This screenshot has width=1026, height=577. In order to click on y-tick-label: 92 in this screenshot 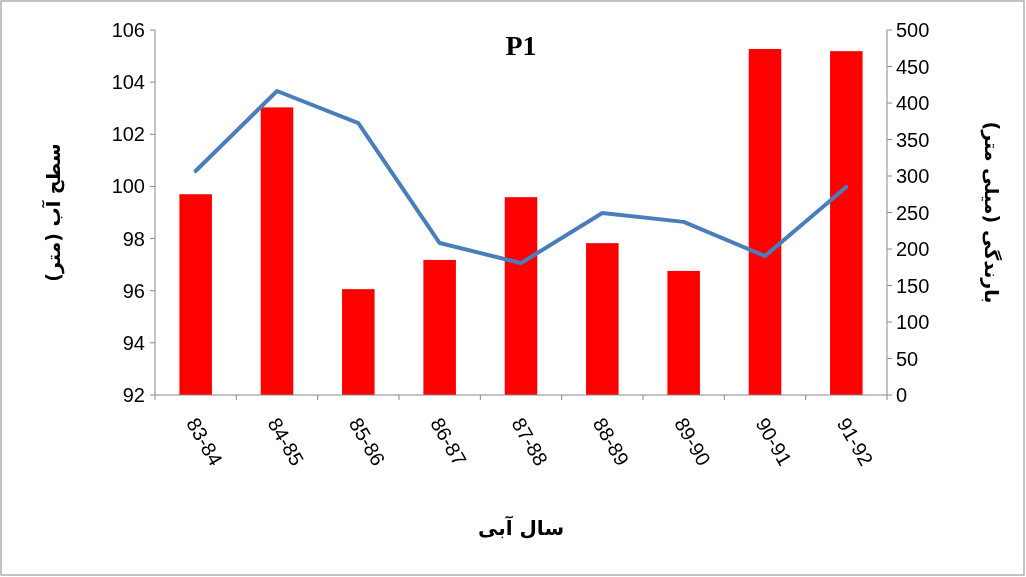, I will do `click(133, 395)`.